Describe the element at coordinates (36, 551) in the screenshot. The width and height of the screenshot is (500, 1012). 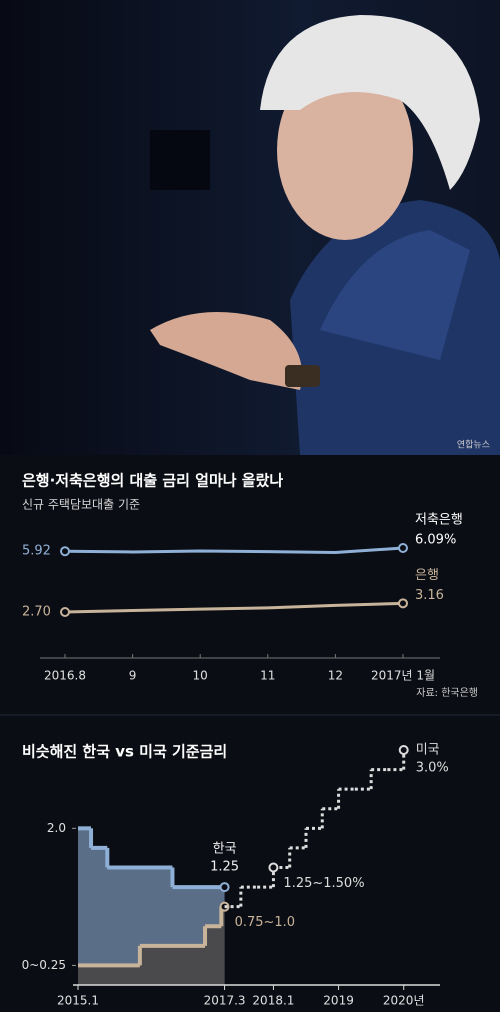
I see `value-label: 5.92` at that location.